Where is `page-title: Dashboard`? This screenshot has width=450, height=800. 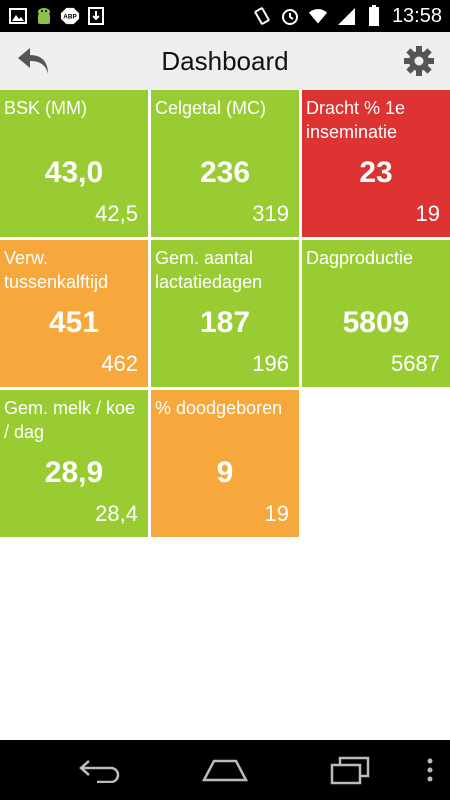 page-title: Dashboard is located at coordinates (225, 61).